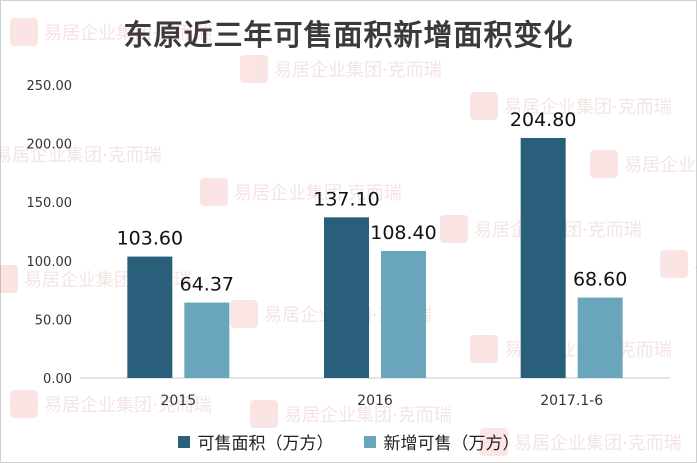 The image size is (697, 463). Describe the element at coordinates (179, 401) in the screenshot. I see `x-tick-label: 2015` at that location.